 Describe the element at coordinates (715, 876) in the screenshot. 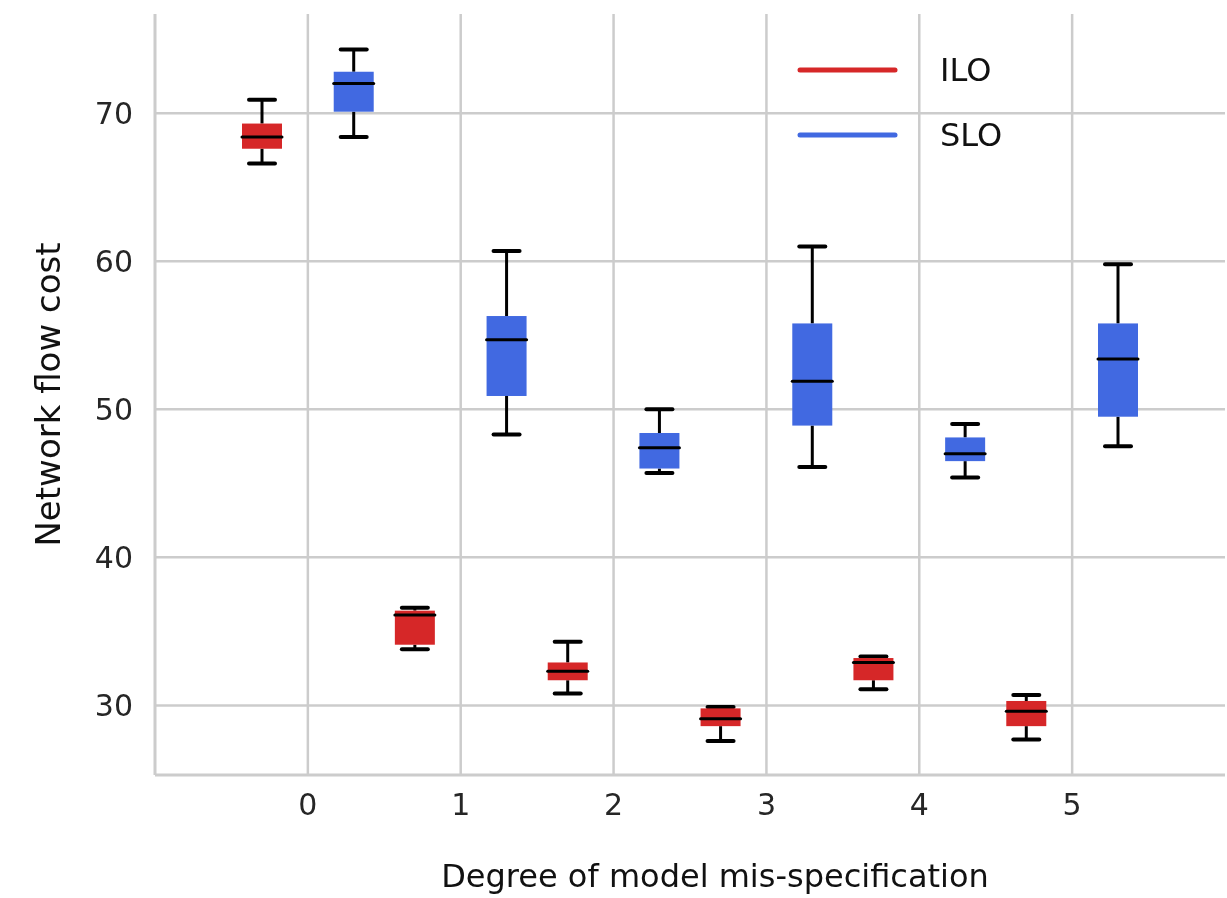

I see `x-axis-title: Degree of model mis-specification` at that location.